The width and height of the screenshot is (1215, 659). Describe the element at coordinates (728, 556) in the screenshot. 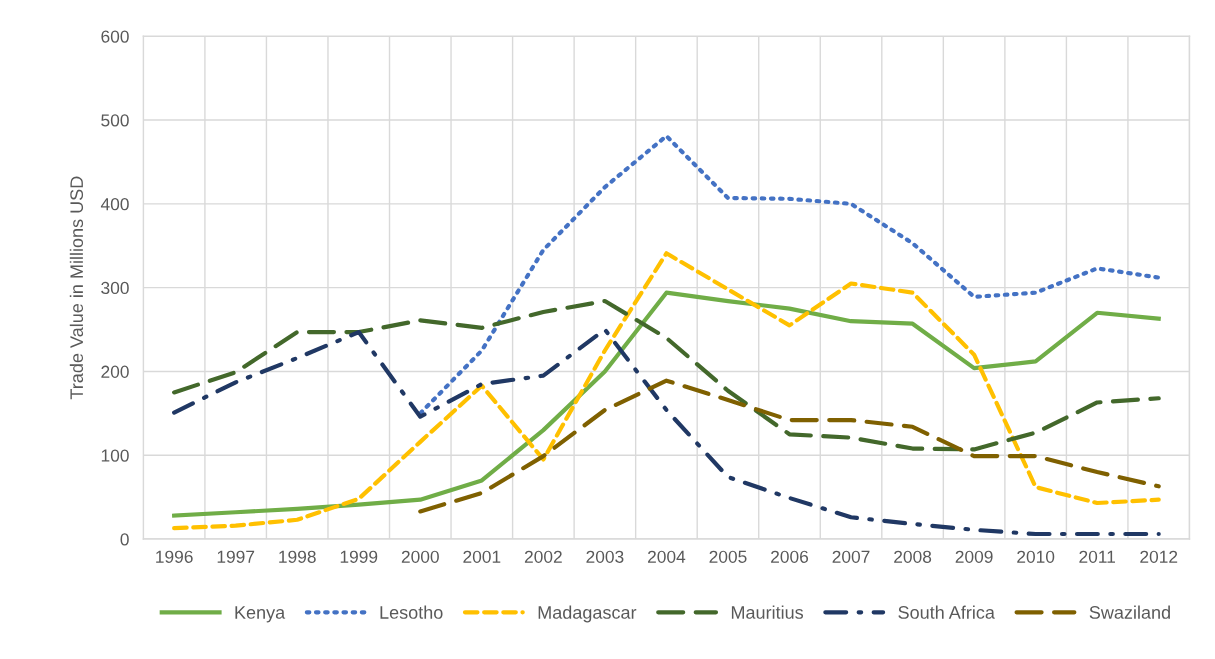

I see `x-tick-label: 2005` at that location.